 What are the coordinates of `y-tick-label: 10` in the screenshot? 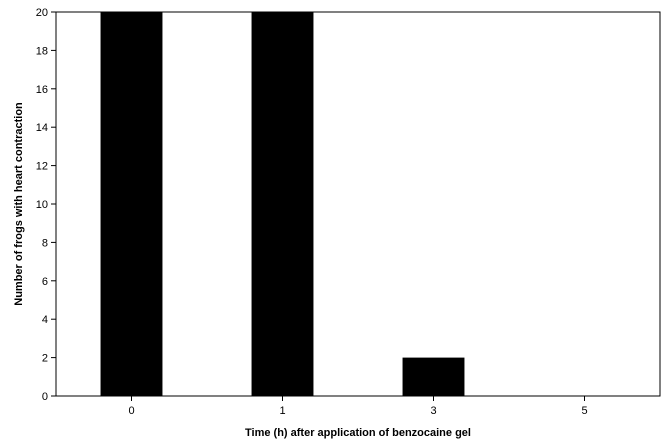 It's located at (42, 205).